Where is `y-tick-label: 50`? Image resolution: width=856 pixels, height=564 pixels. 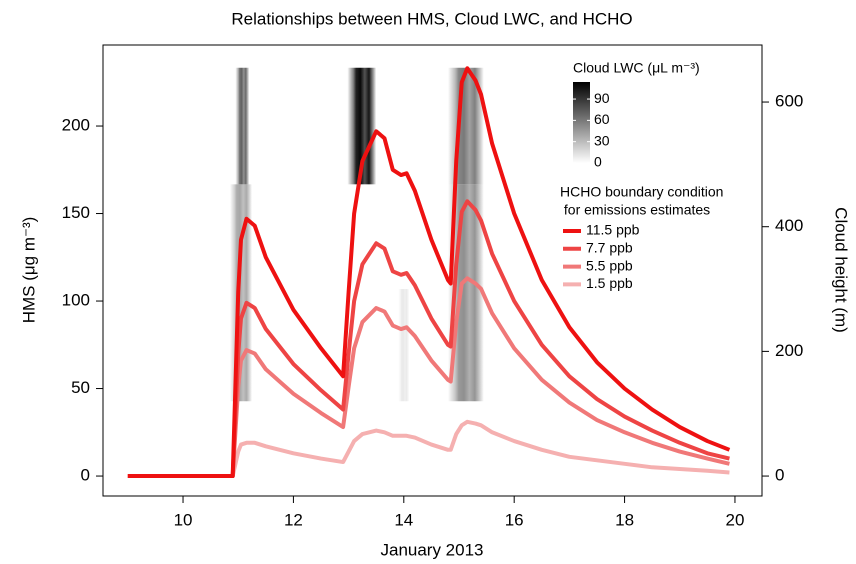 y-tick-label: 50 is located at coordinates (80, 387).